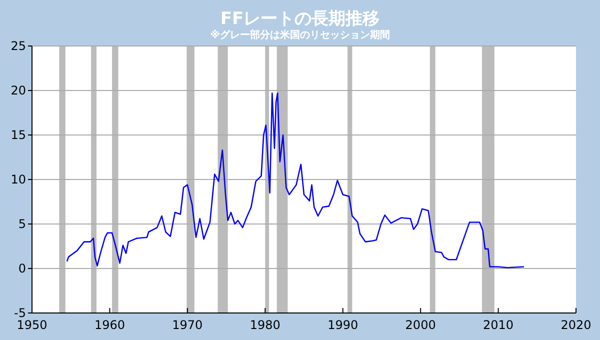  What do you see at coordinates (420, 325) in the screenshot?
I see `x-tick-label: 2000` at bounding box center [420, 325].